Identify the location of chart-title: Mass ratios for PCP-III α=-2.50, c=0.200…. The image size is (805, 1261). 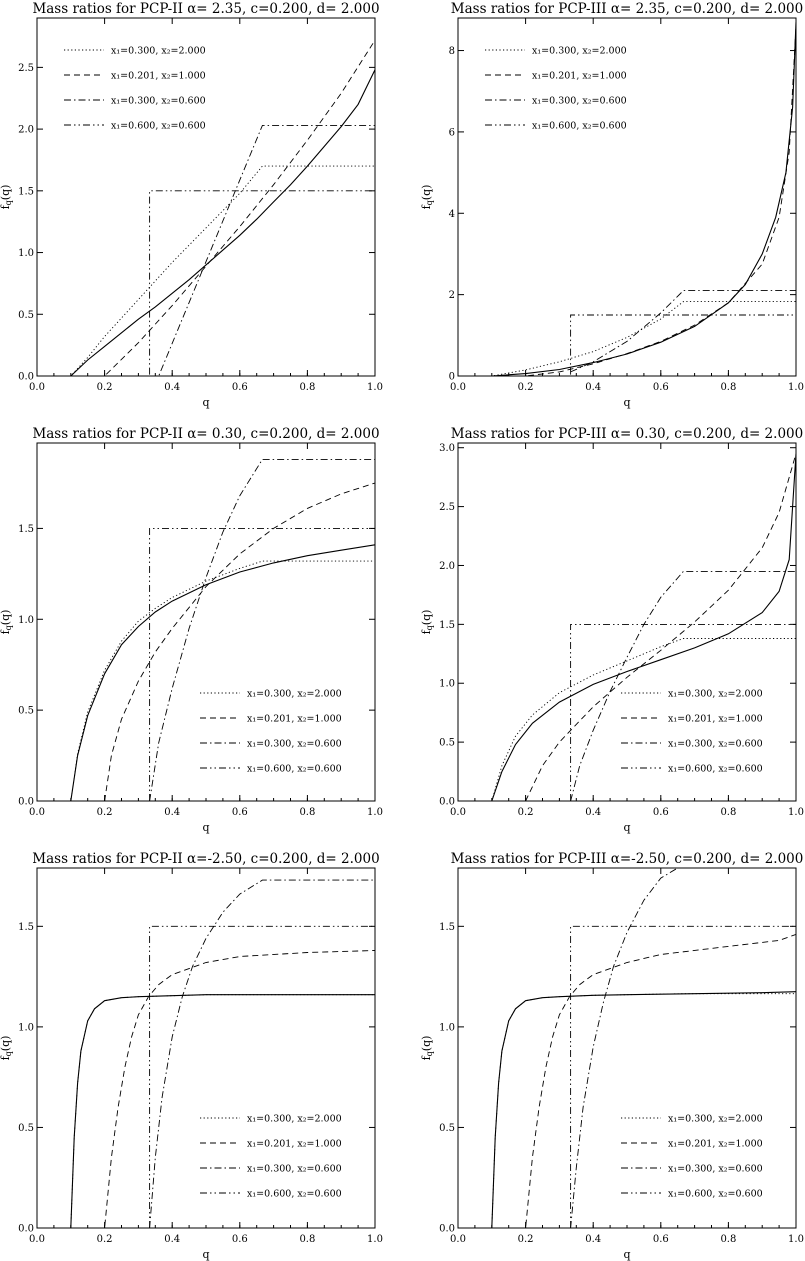
(627, 859).